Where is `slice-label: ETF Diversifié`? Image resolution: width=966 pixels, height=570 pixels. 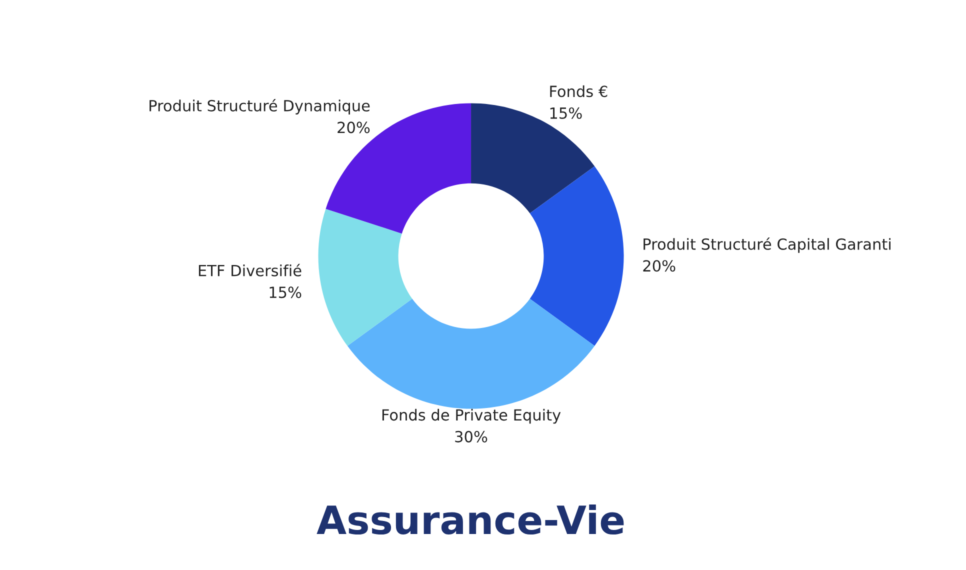 slice-label: ETF Diversifié is located at coordinates (250, 270).